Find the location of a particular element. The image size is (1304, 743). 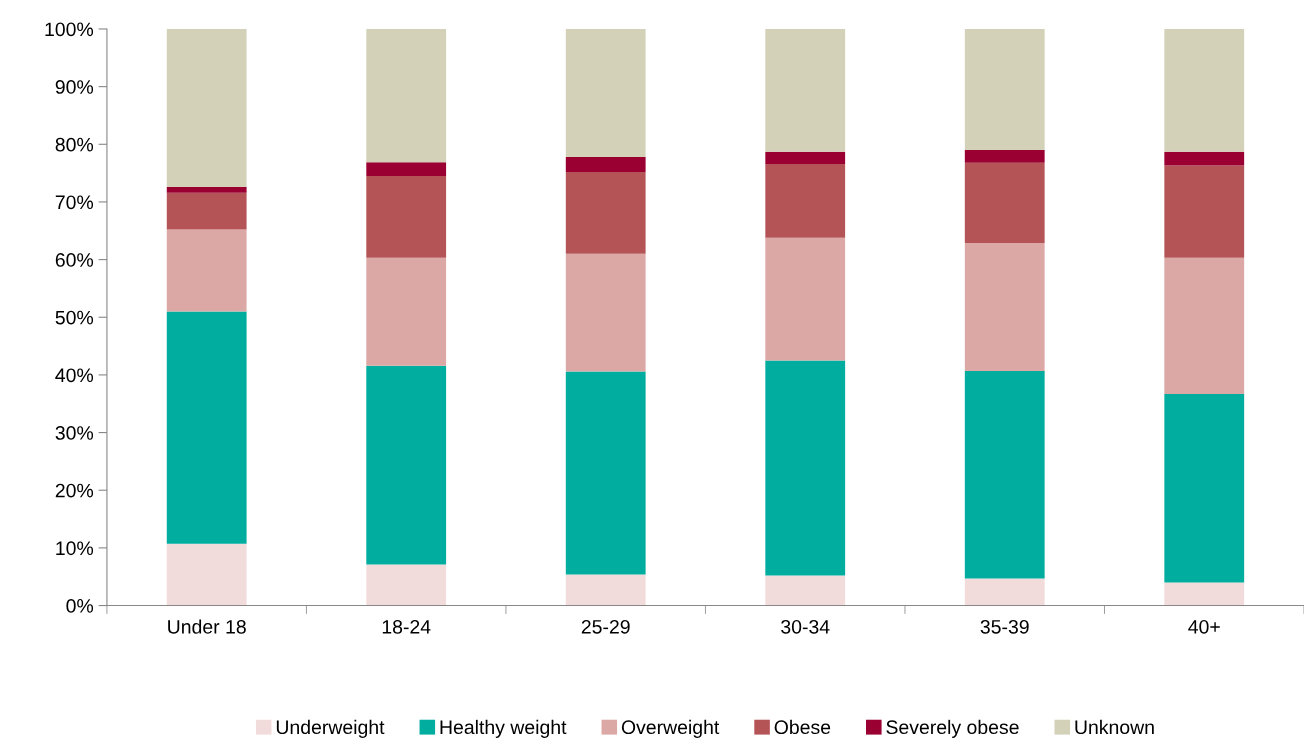

legend-label: Obese is located at coordinates (802, 727).